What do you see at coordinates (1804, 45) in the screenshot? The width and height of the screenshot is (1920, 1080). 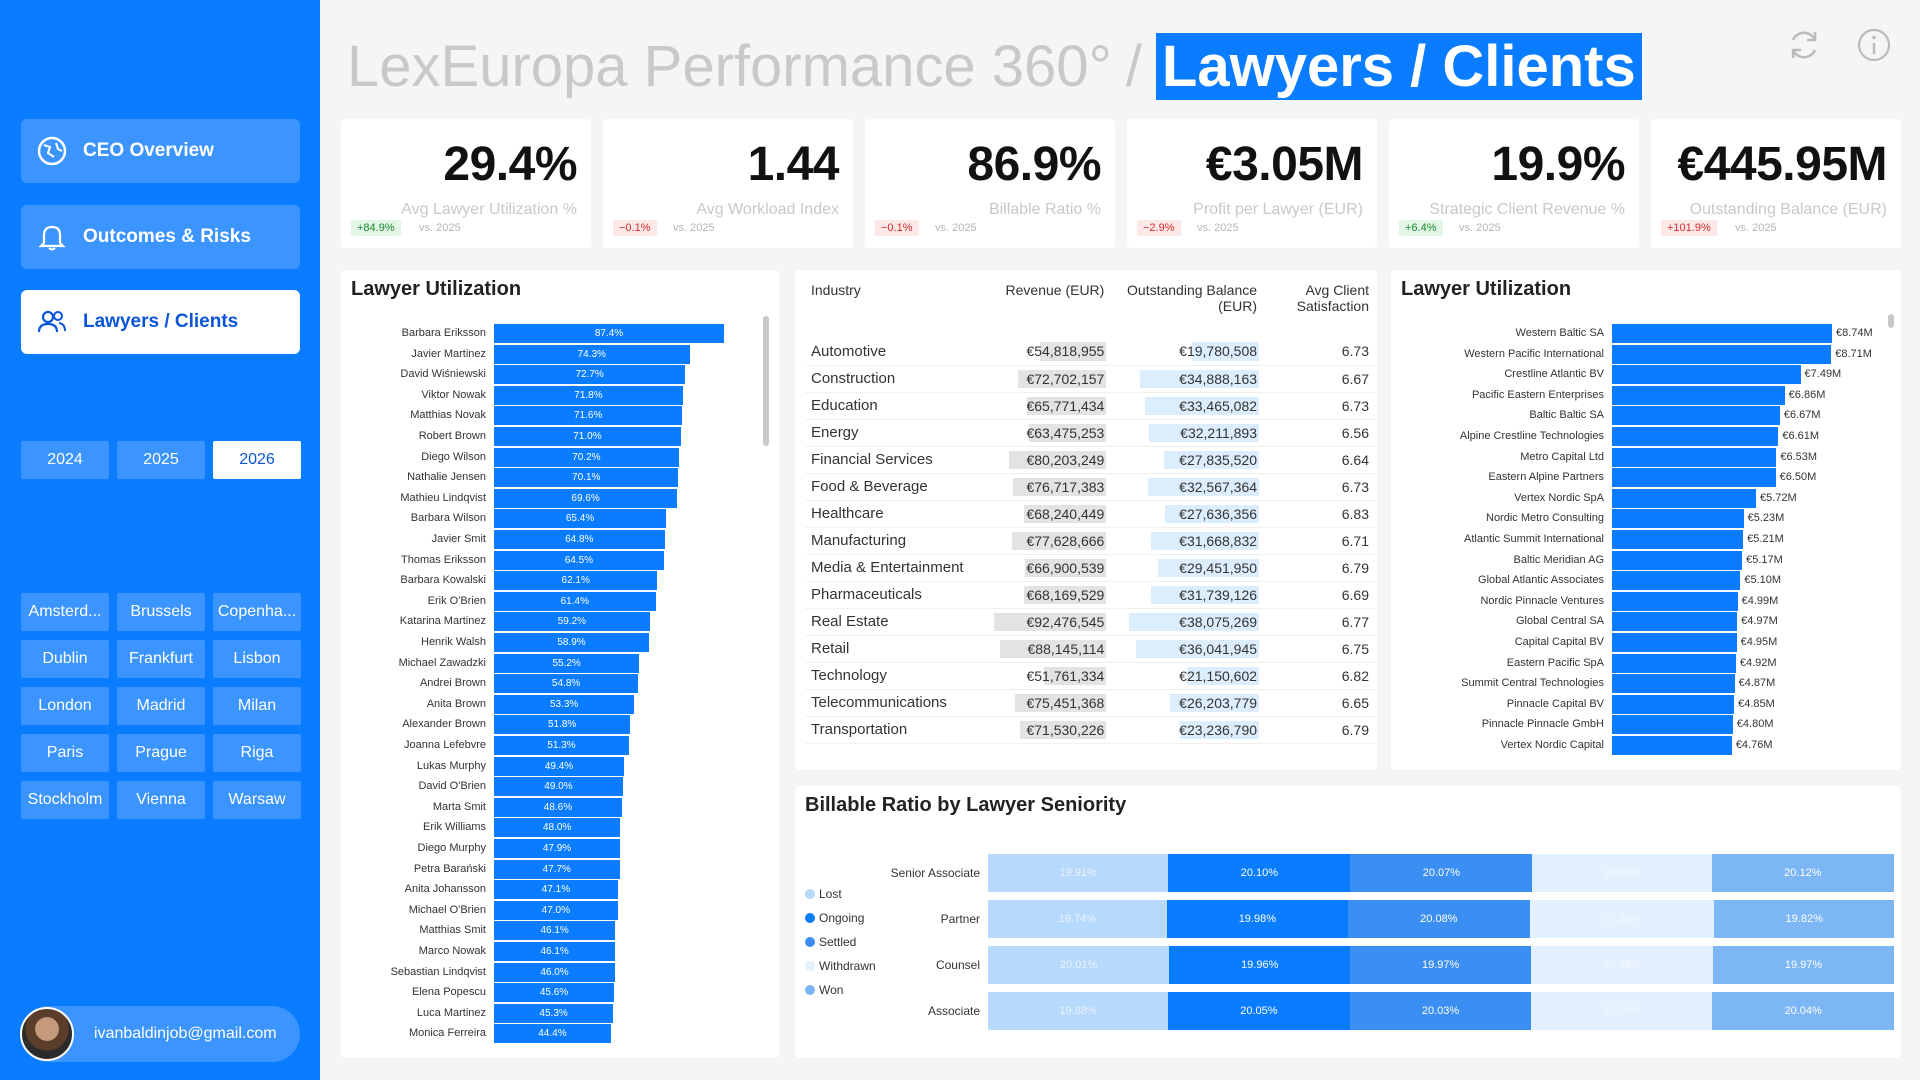 I see `refresh-icon` at bounding box center [1804, 45].